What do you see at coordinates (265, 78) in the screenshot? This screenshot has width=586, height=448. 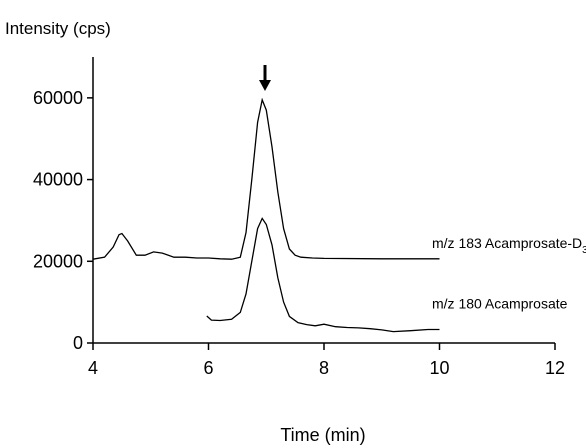 I see `peak-arrow` at bounding box center [265, 78].